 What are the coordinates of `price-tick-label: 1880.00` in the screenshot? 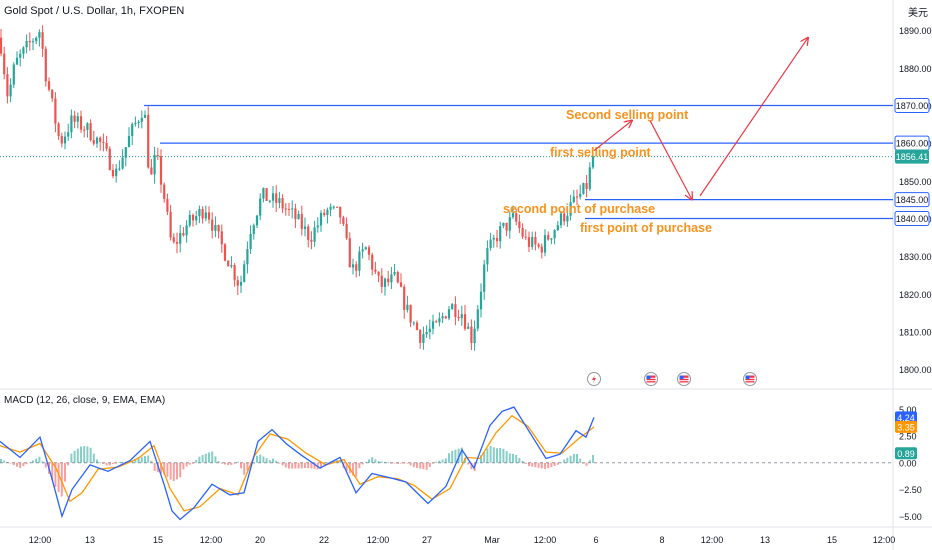 It's located at (915, 69).